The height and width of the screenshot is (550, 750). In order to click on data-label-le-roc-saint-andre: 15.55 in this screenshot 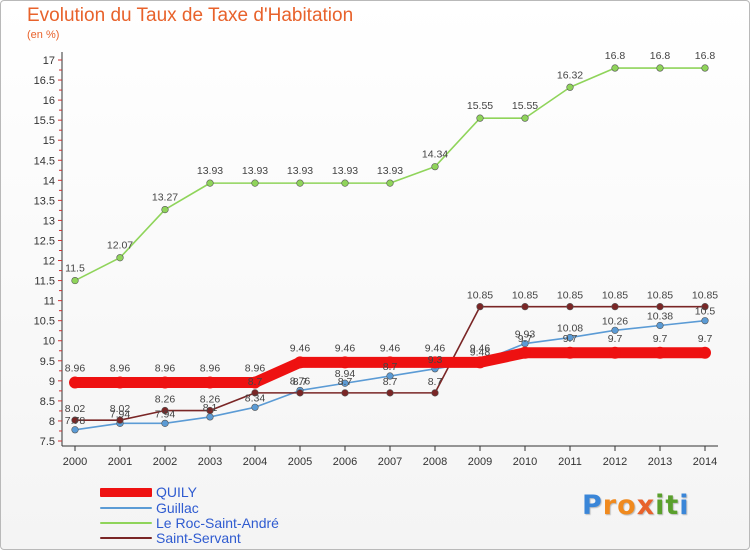, I will do `click(525, 106)`.